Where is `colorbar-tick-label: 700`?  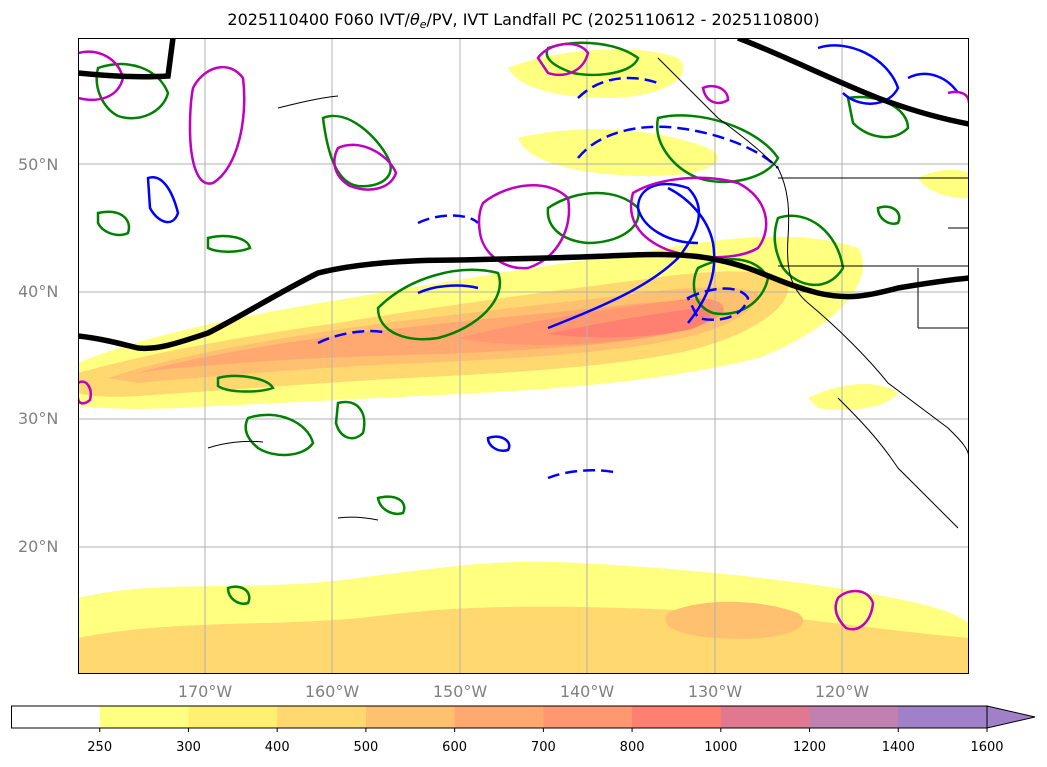
colorbar-tick-label: 700 is located at coordinates (543, 747).